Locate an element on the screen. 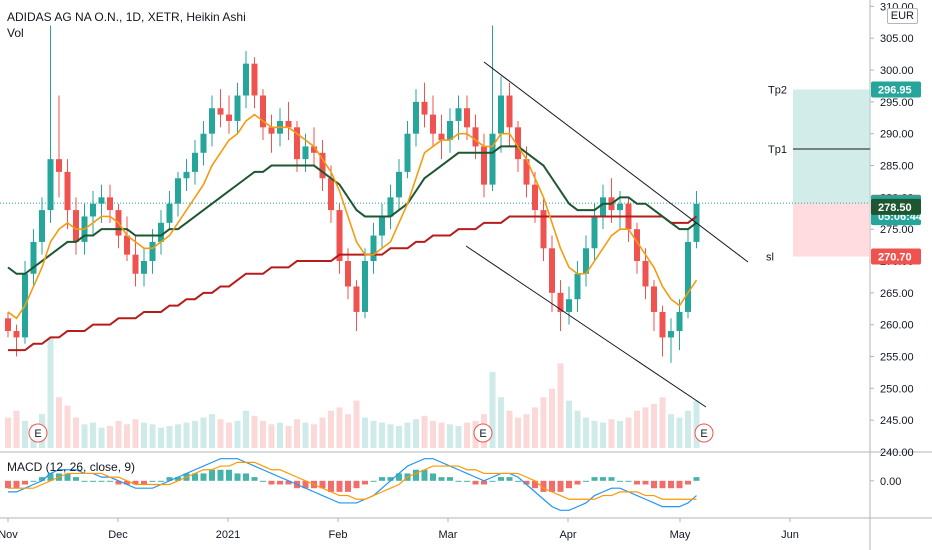 This screenshot has width=932, height=550. volume-label: Vol is located at coordinates (15, 33).